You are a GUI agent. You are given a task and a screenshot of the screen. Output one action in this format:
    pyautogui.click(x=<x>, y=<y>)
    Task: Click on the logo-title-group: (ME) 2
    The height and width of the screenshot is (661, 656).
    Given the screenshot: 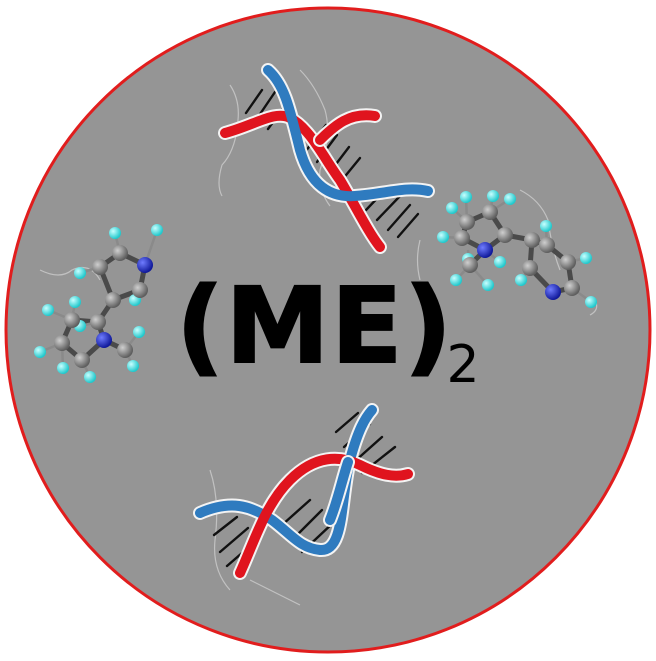 What is the action you would take?
    pyautogui.click(x=327, y=329)
    